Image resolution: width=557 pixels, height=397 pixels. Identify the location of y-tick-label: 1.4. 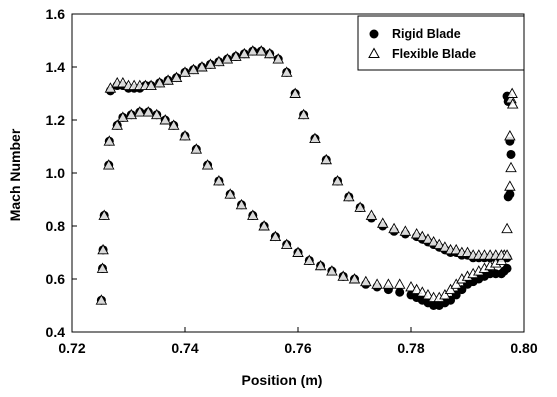
(56, 67).